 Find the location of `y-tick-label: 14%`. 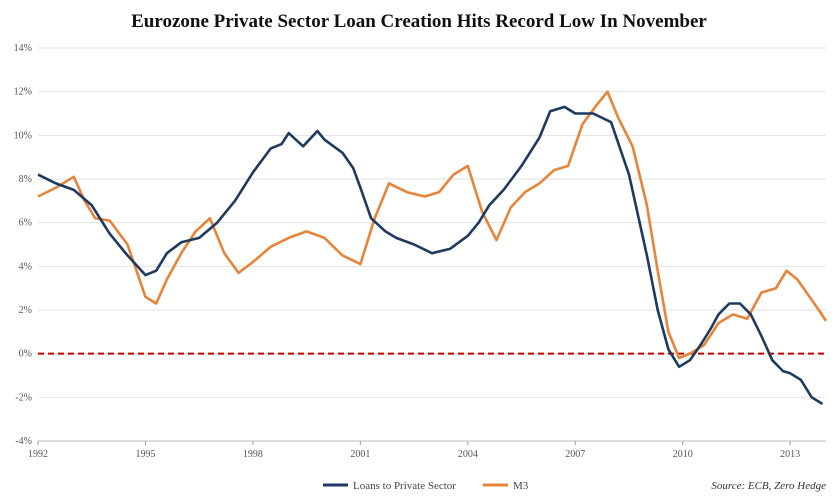

y-tick-label: 14% is located at coordinates (23, 48).